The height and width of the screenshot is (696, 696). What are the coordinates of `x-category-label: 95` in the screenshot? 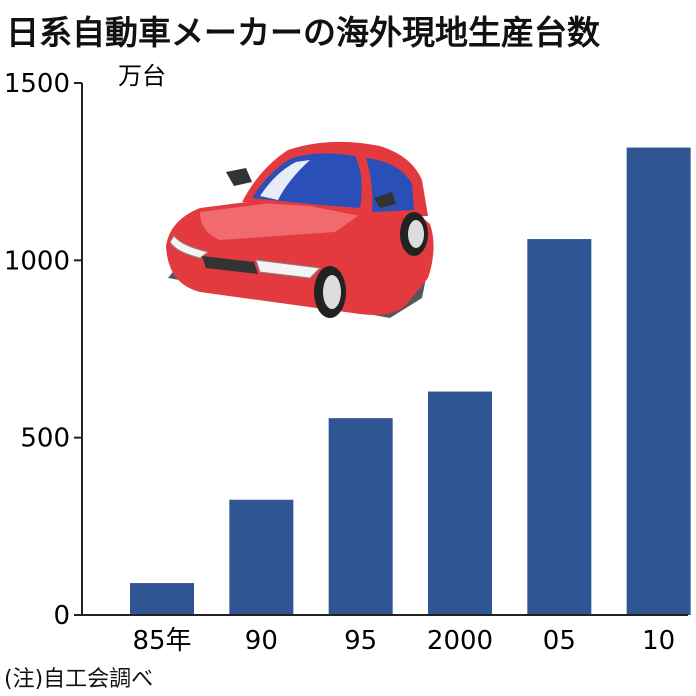 It's located at (360, 641).